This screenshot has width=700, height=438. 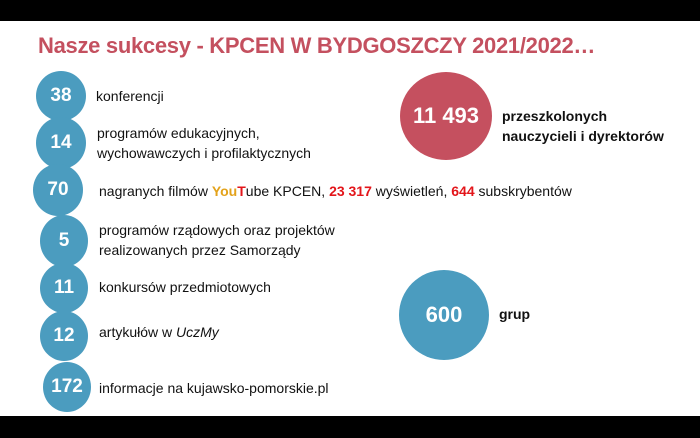 I want to click on stat-circle-contests: 11, so click(x=64, y=288).